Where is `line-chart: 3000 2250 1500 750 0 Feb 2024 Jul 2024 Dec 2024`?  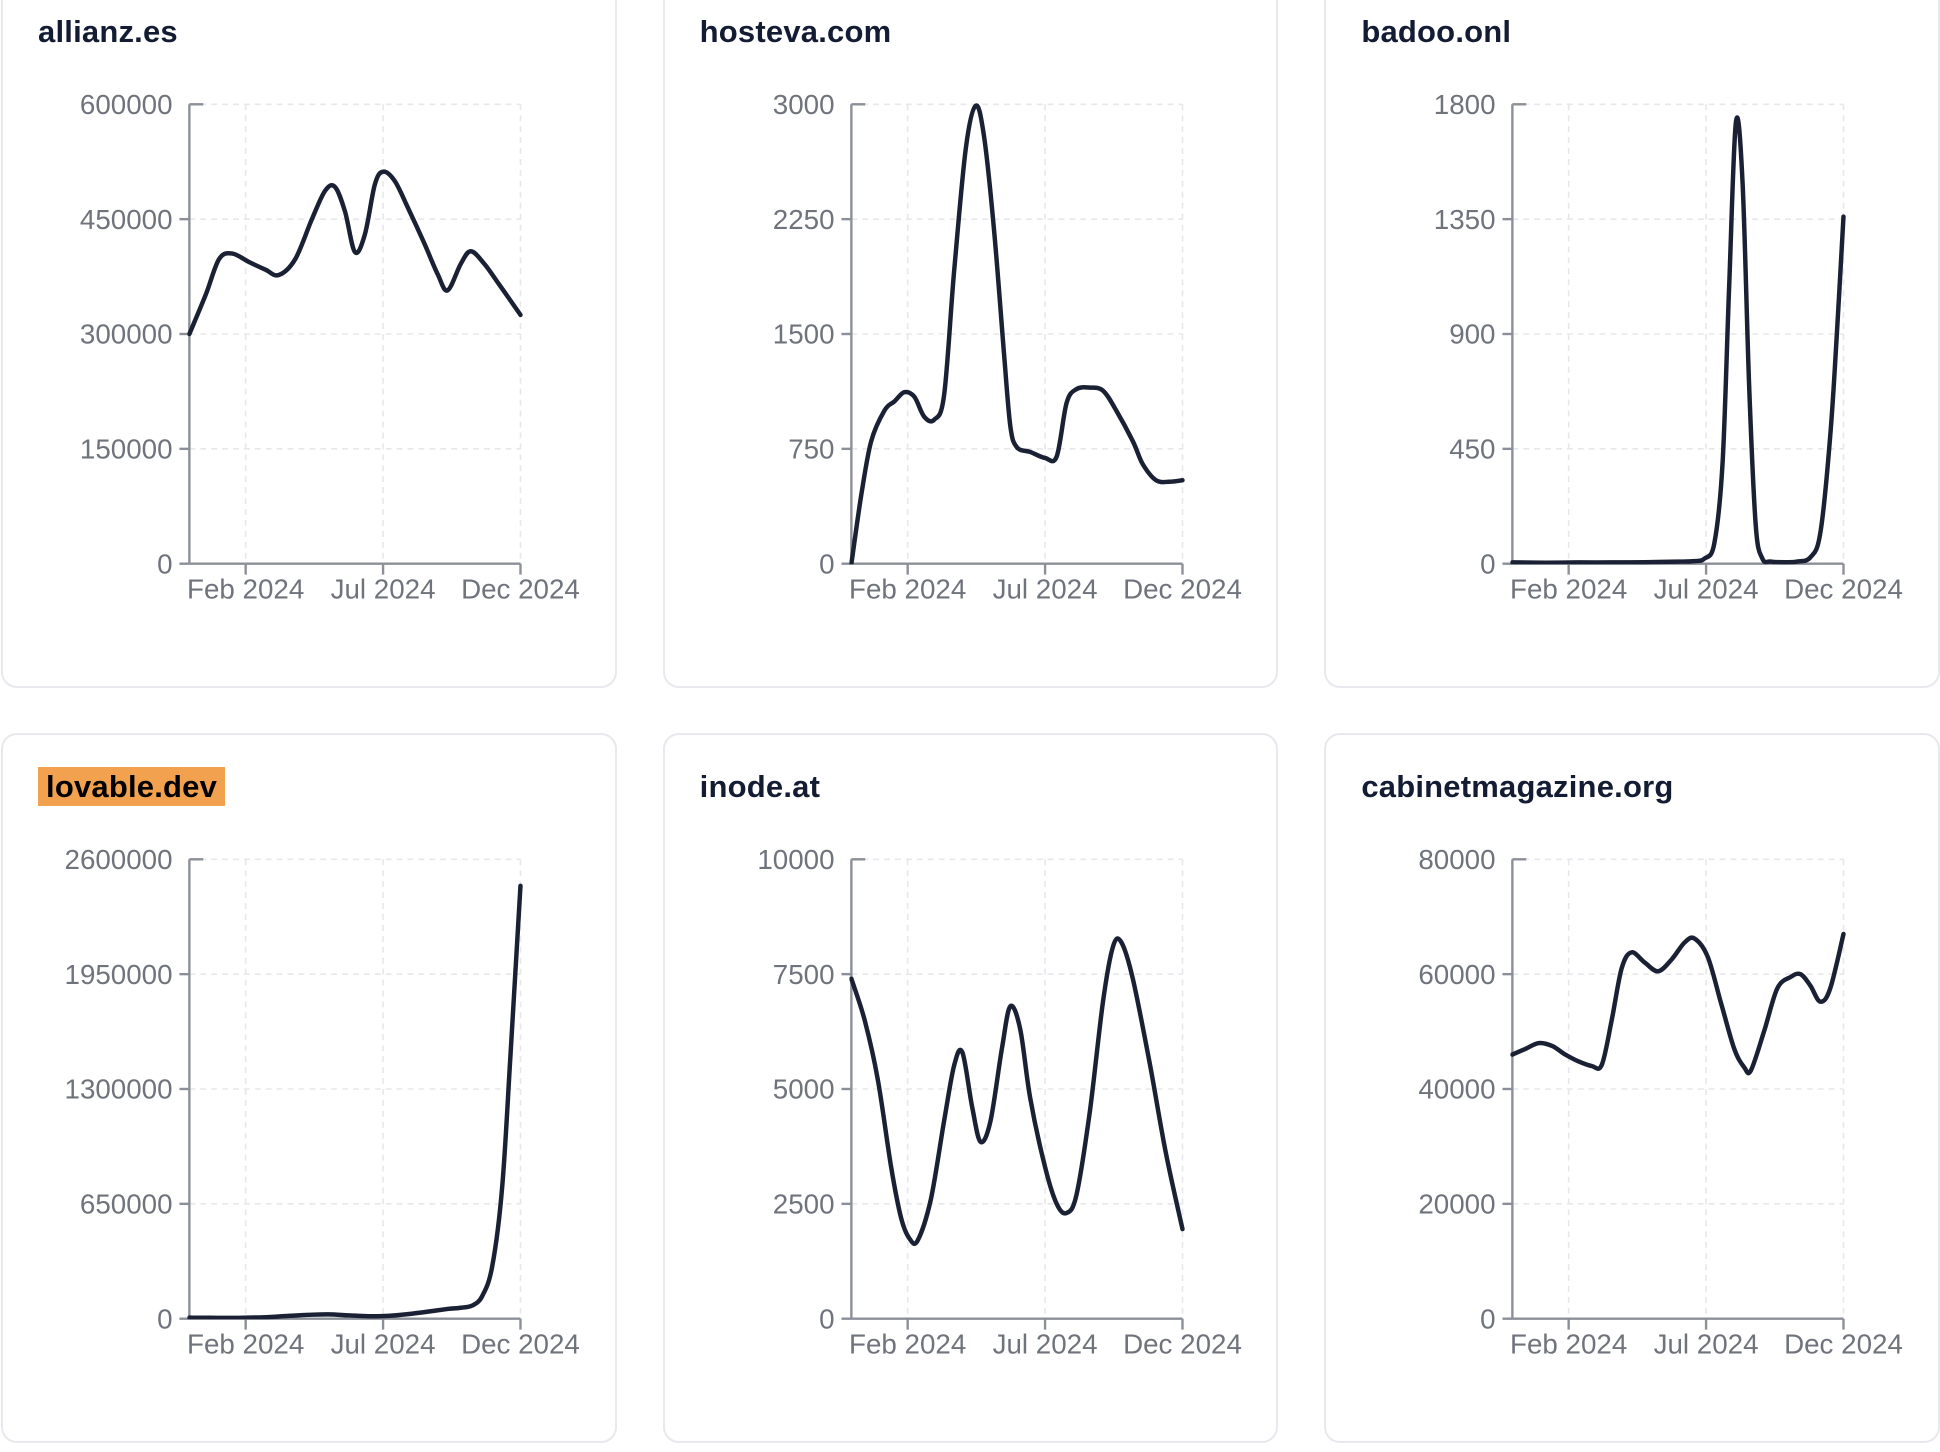 line-chart: 3000 2250 1500 750 0 Feb 2024 Jul 2024 Dec 2024 is located at coordinates (1007, 347).